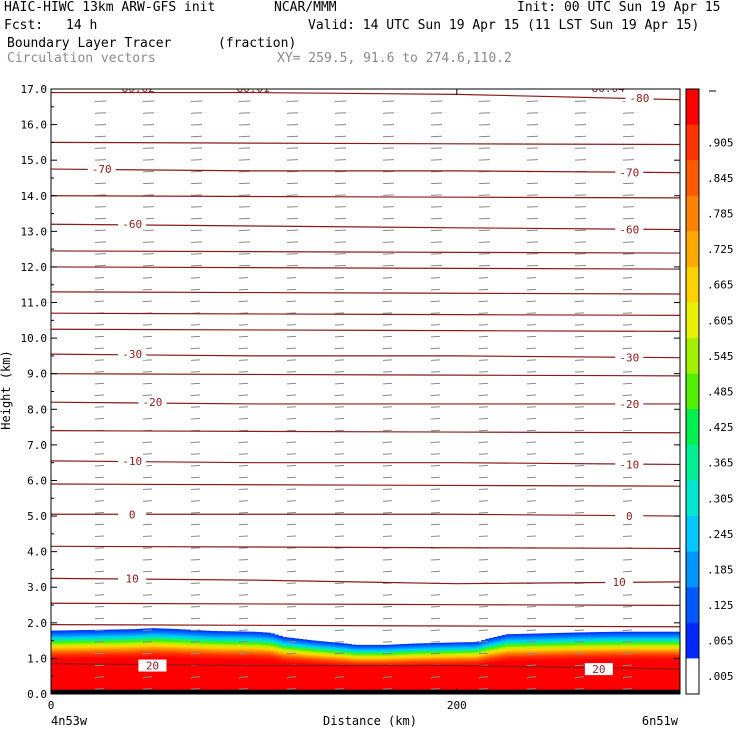 This screenshot has height=740, width=740. I want to click on contour-label: -80, so click(639, 98).